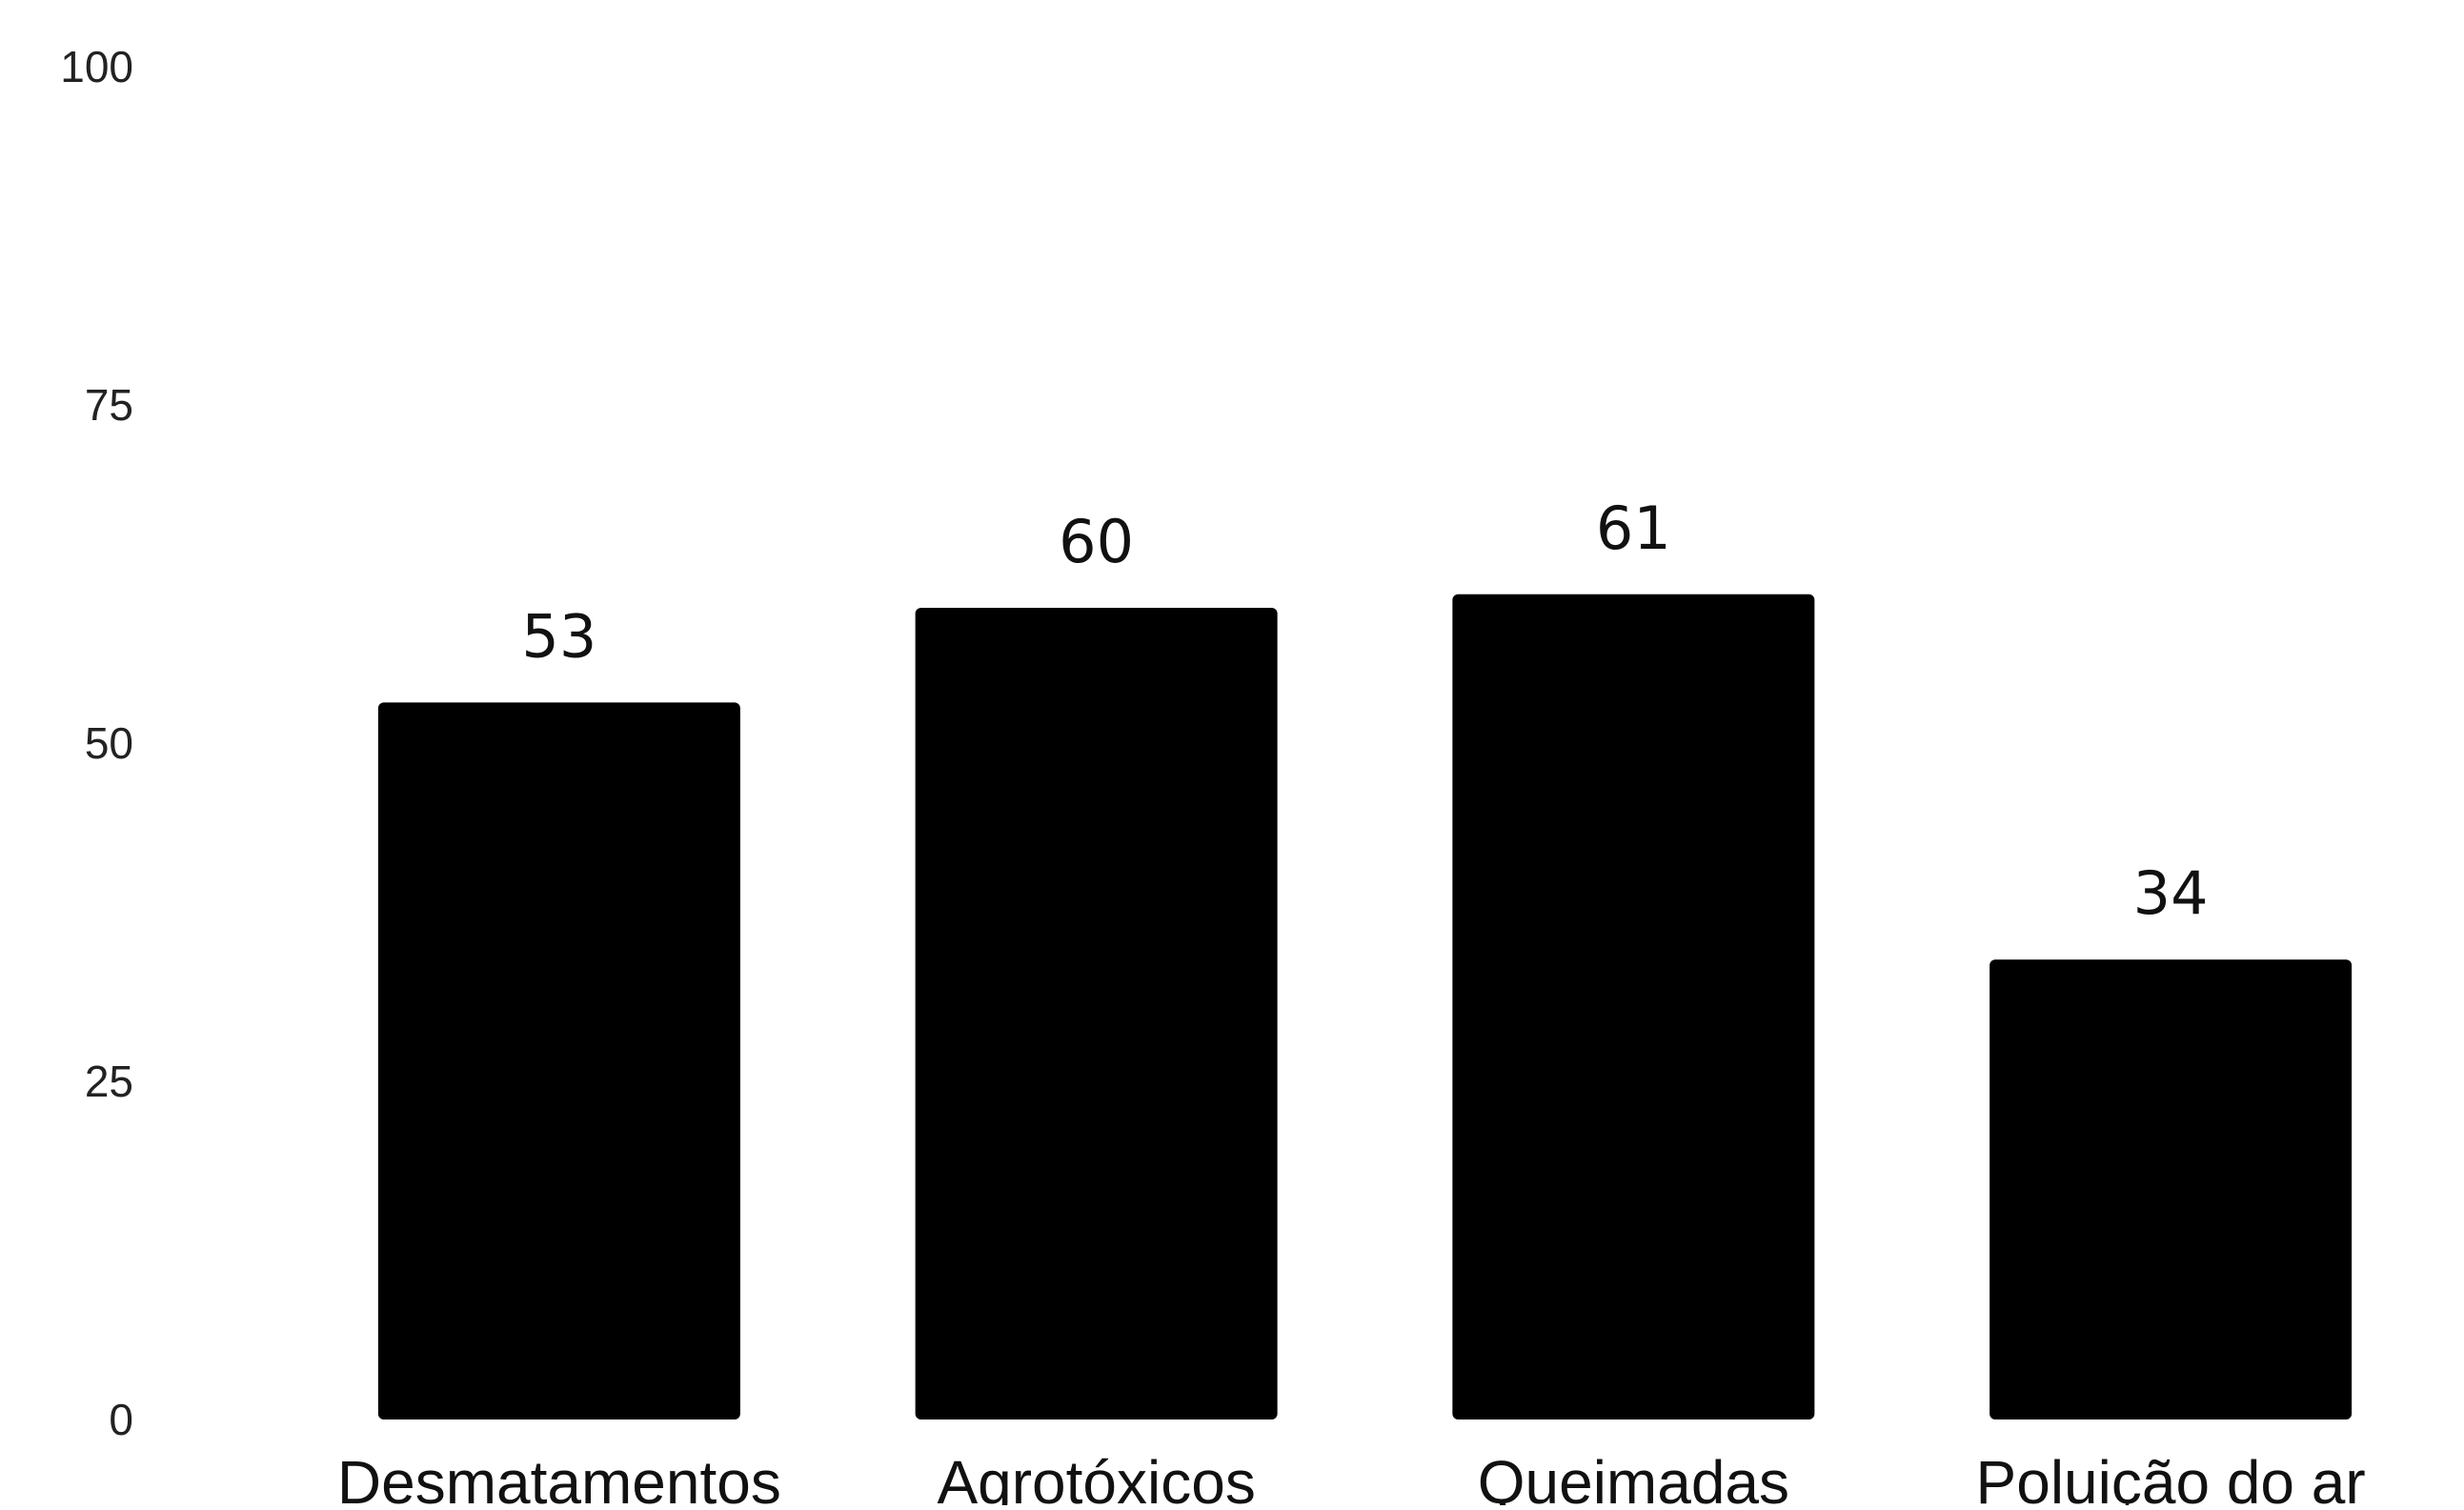 Image resolution: width=2464 pixels, height=1510 pixels. What do you see at coordinates (109, 1081) in the screenshot?
I see `y-tick-label: 25` at bounding box center [109, 1081].